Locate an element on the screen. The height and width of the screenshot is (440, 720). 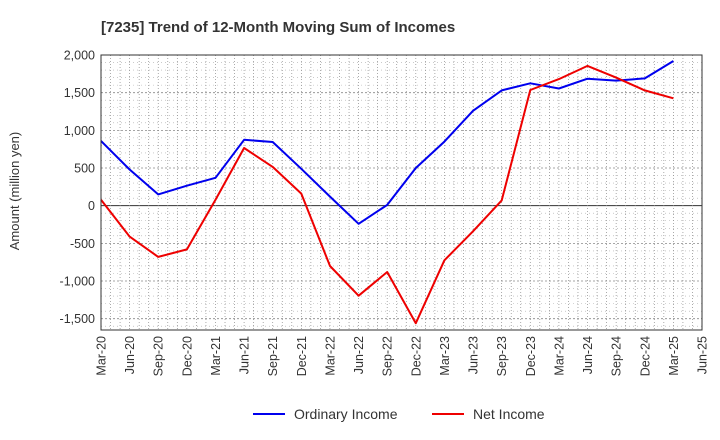
y-tick-label: -1,500 is located at coordinates (77, 319).